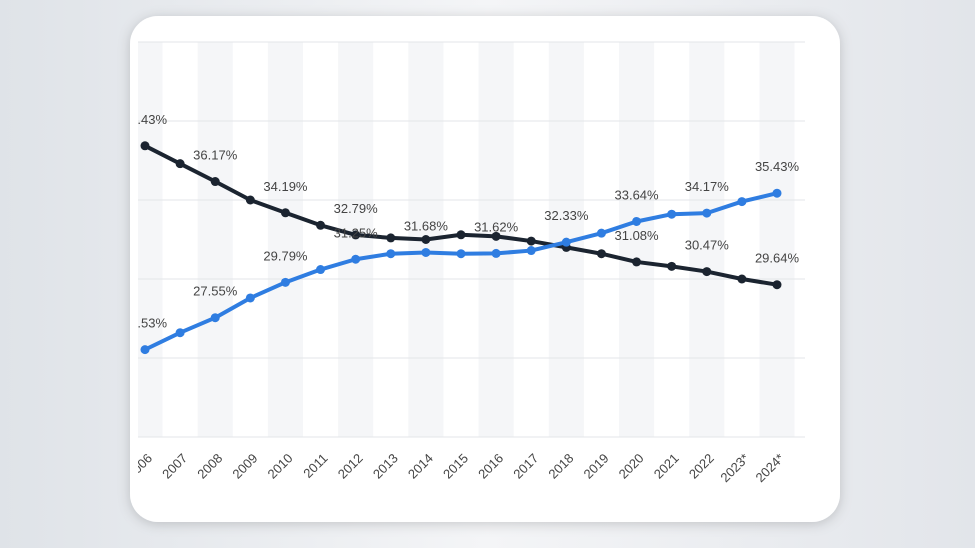 The image size is (975, 548). I want to click on data-label: 31.08%, so click(637, 235).